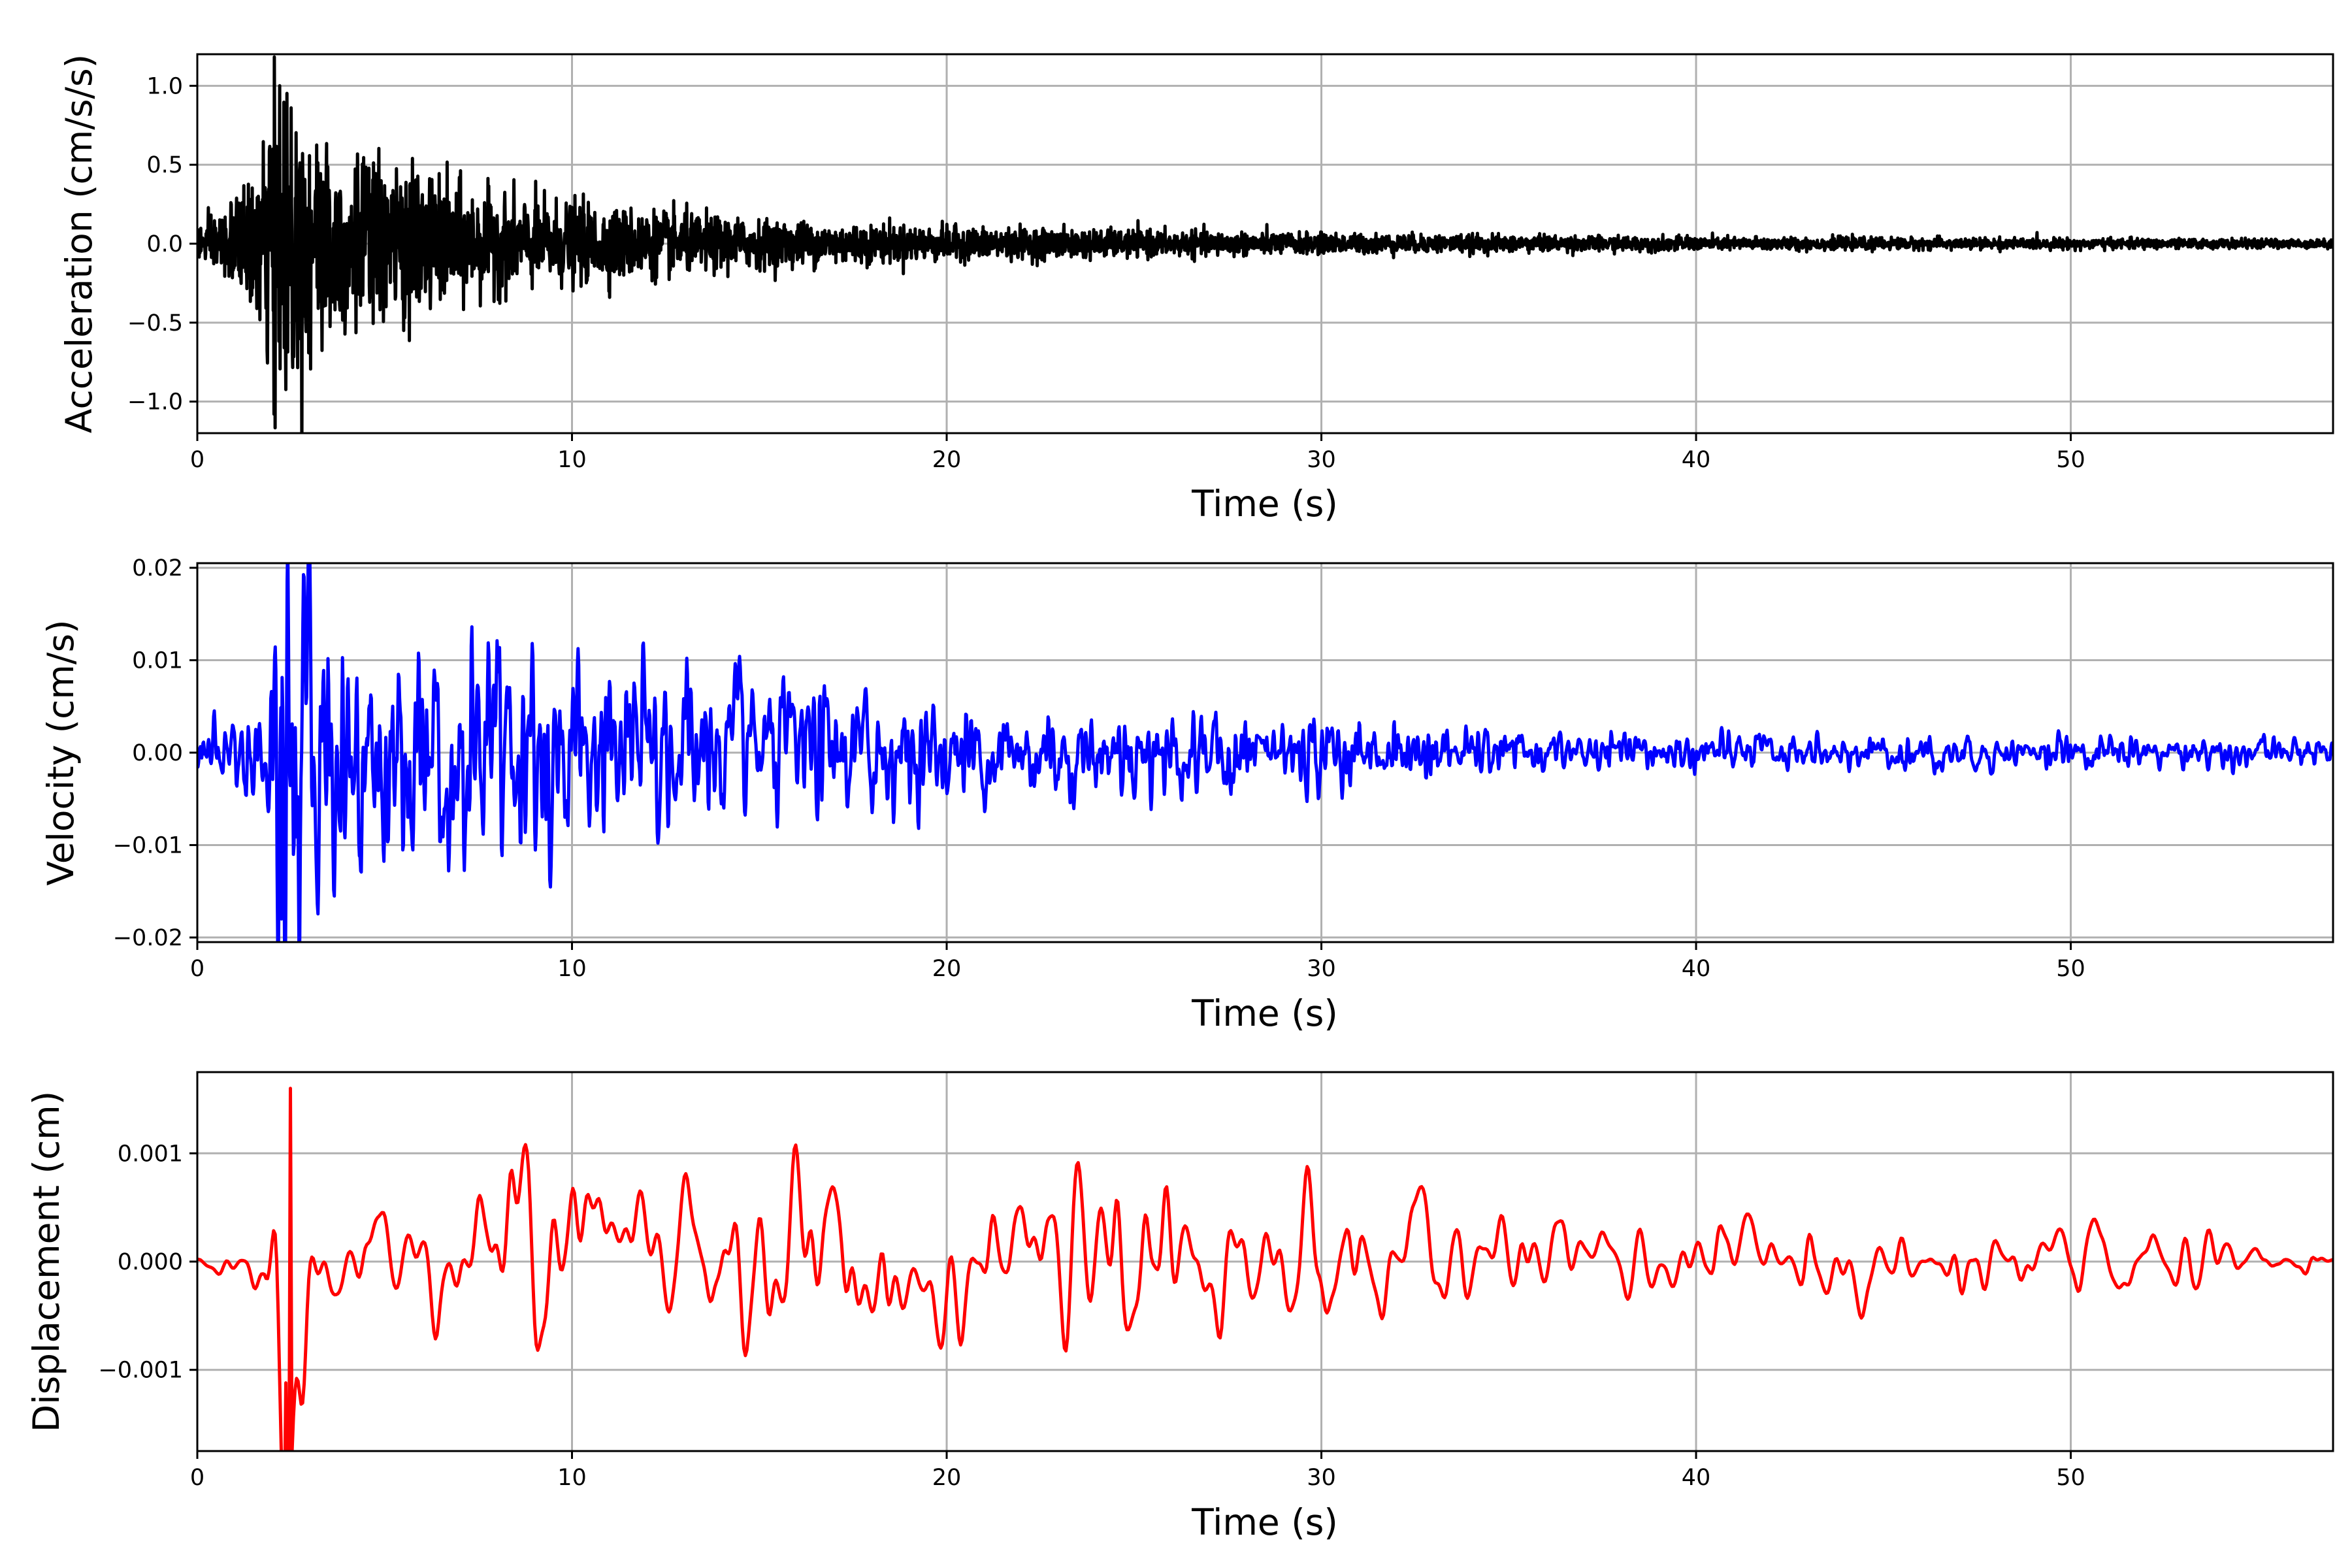 Image resolution: width=2352 pixels, height=1568 pixels. Describe the element at coordinates (1696, 460) in the screenshot. I see `acceleration-x-tick-label: 40` at that location.